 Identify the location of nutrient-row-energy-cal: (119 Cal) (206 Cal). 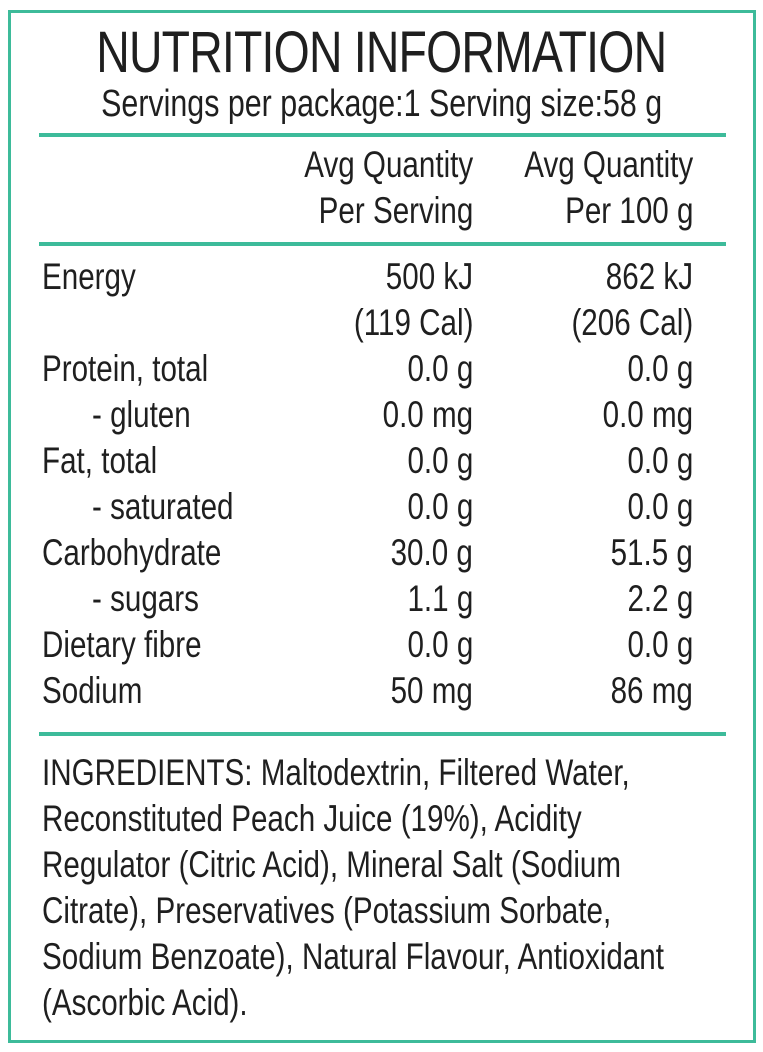
(381, 323).